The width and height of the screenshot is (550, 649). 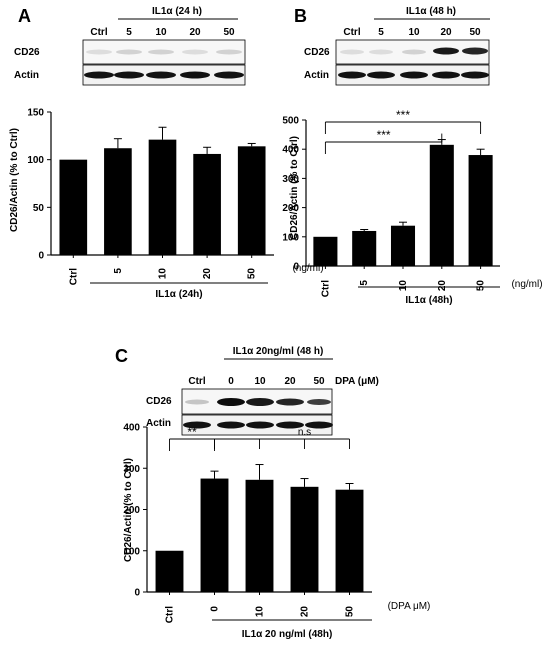 I want to click on blot-b-col-2: 10, so click(x=414, y=32).